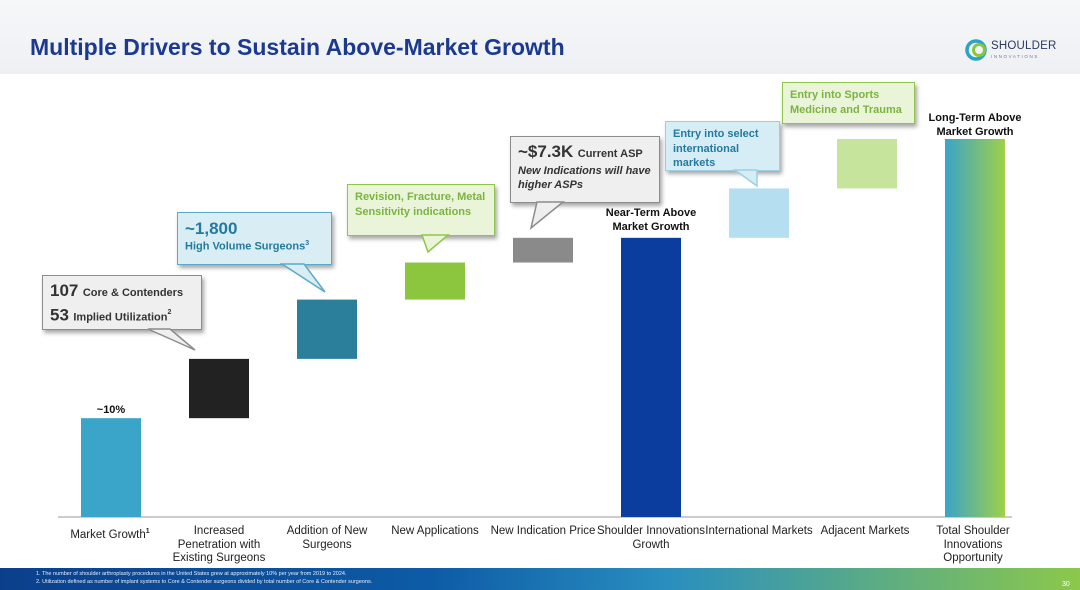 The width and height of the screenshot is (1080, 590). I want to click on near-term-label: Near-Term Above Market Growth, so click(651, 220).